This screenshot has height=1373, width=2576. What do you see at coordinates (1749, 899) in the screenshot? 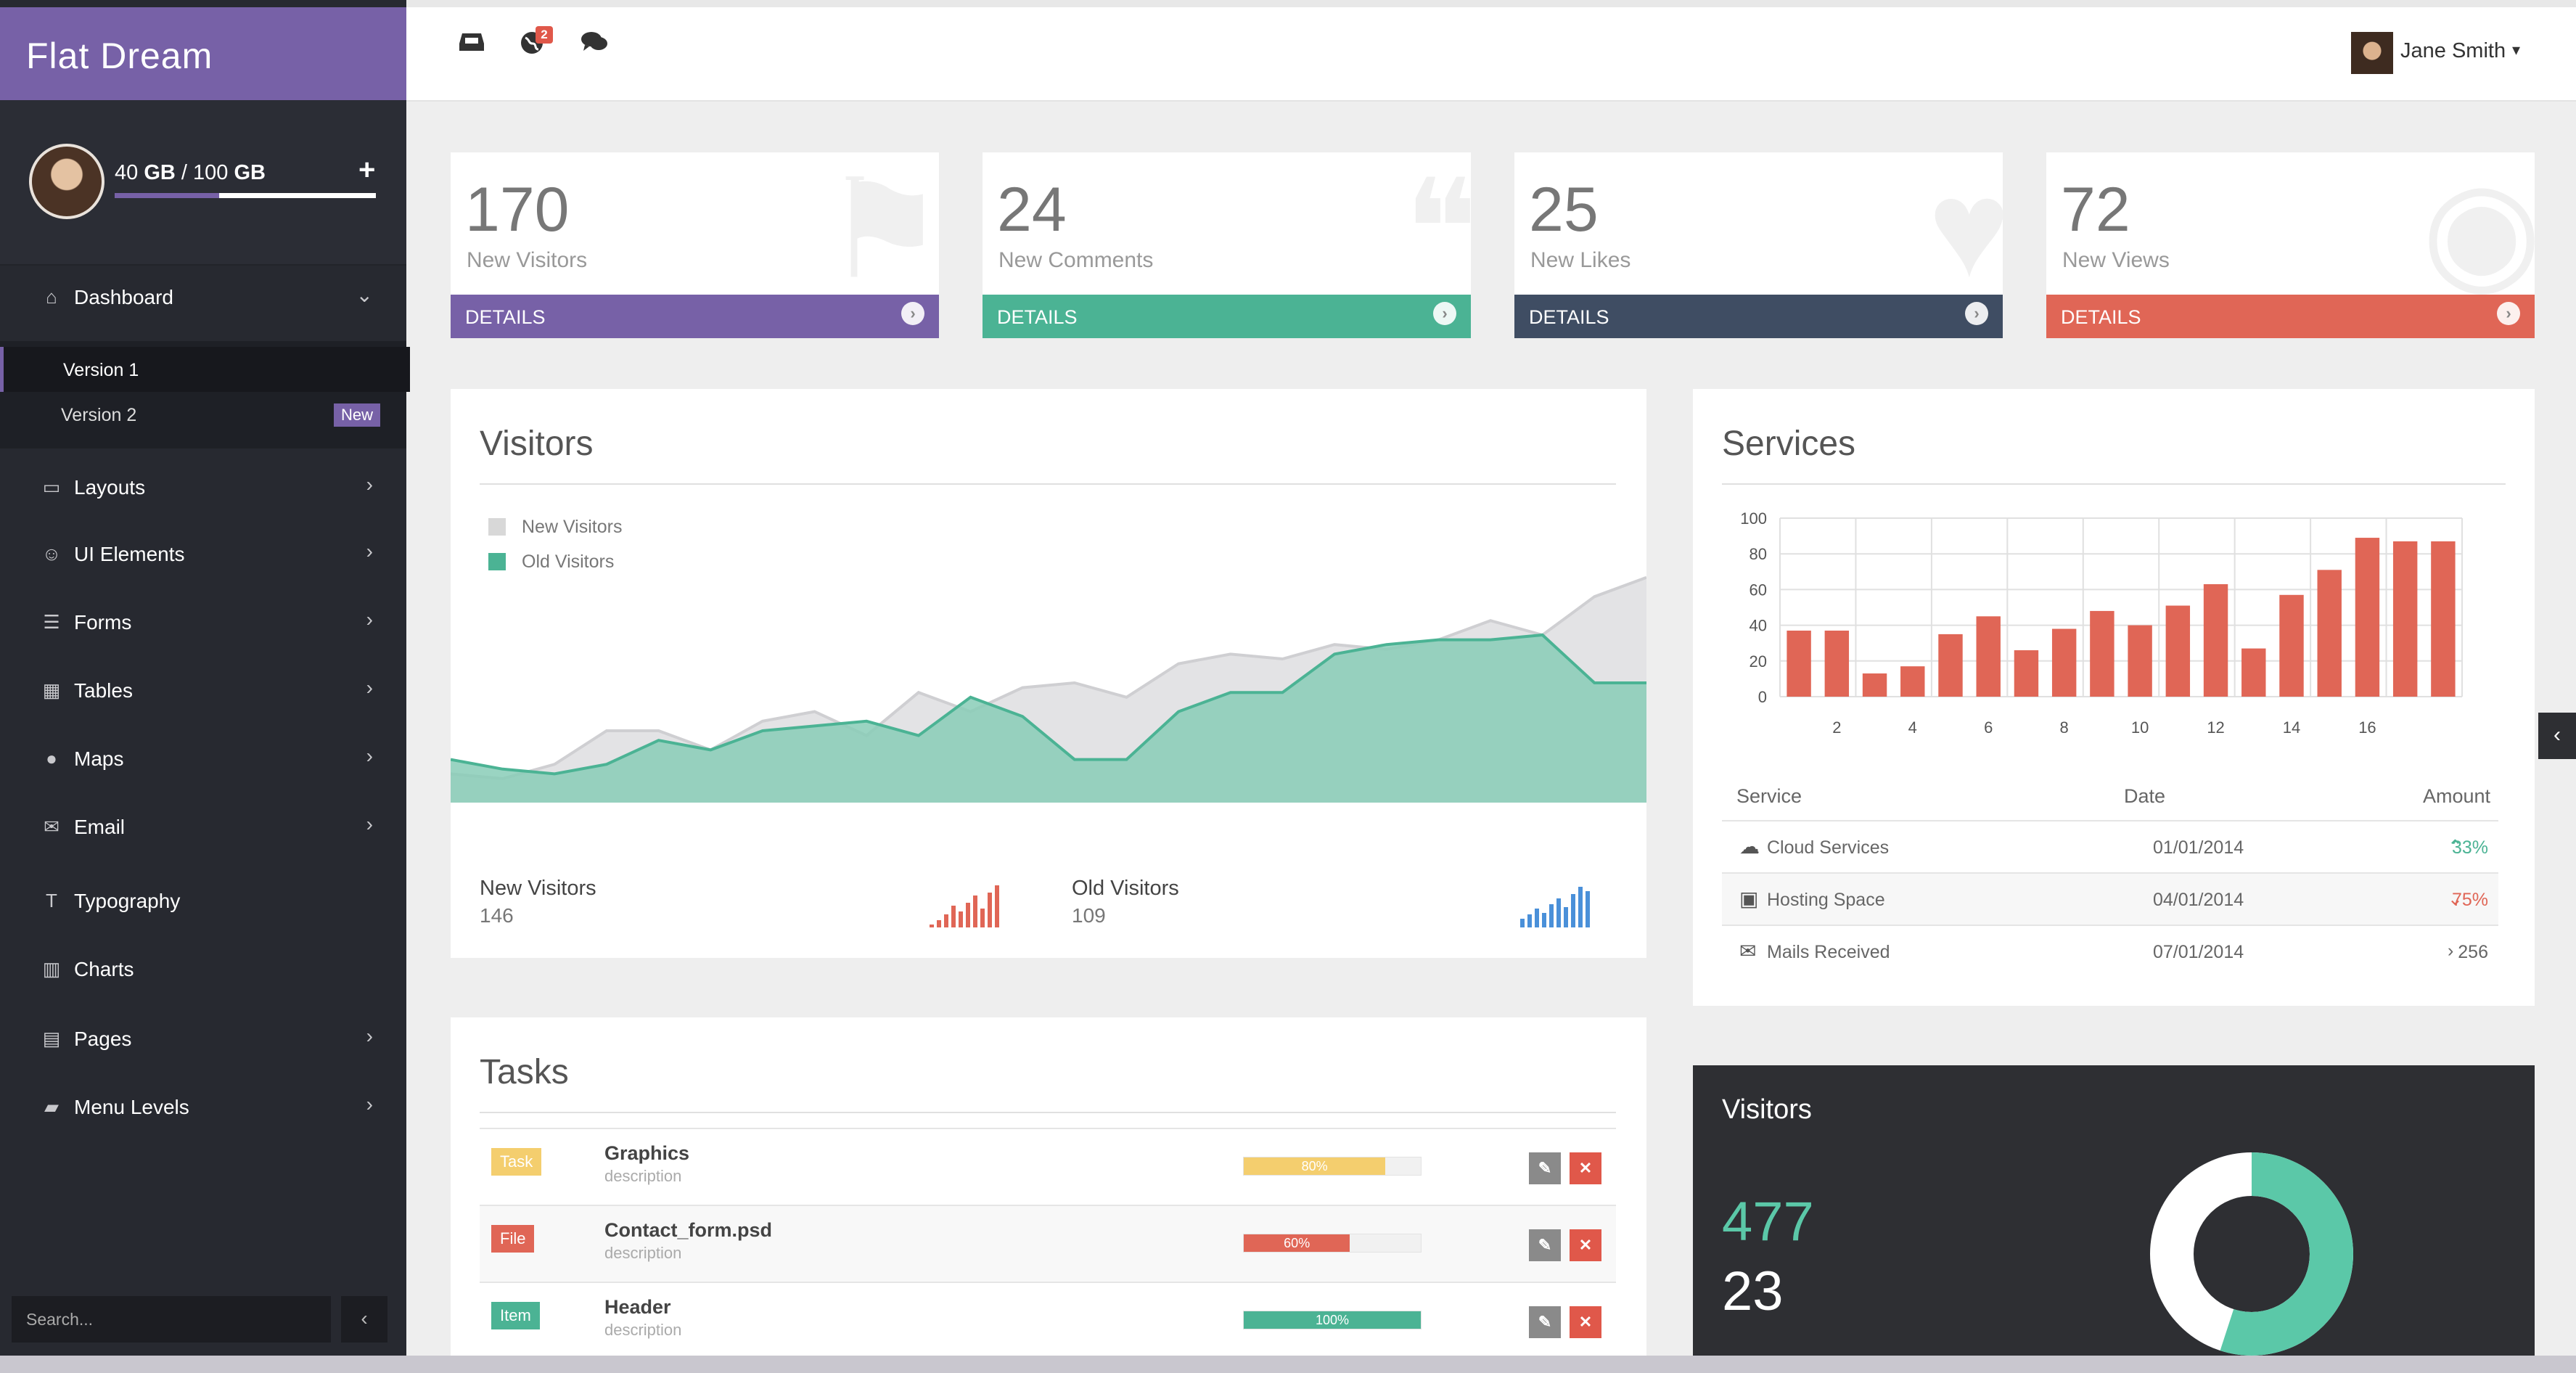
I see `inbox-icon: ▣` at bounding box center [1749, 899].